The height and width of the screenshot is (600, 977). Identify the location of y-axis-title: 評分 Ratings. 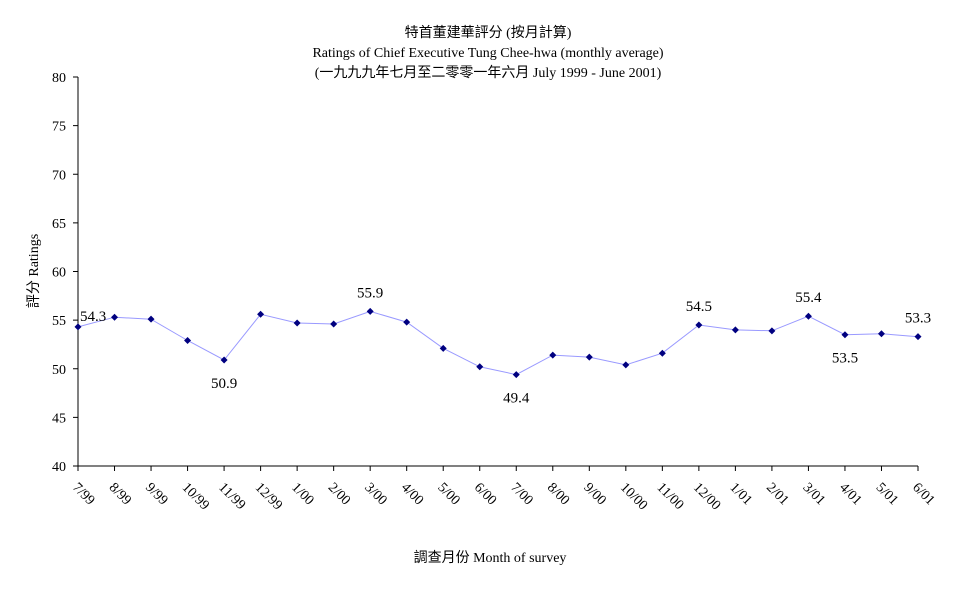
(34, 271).